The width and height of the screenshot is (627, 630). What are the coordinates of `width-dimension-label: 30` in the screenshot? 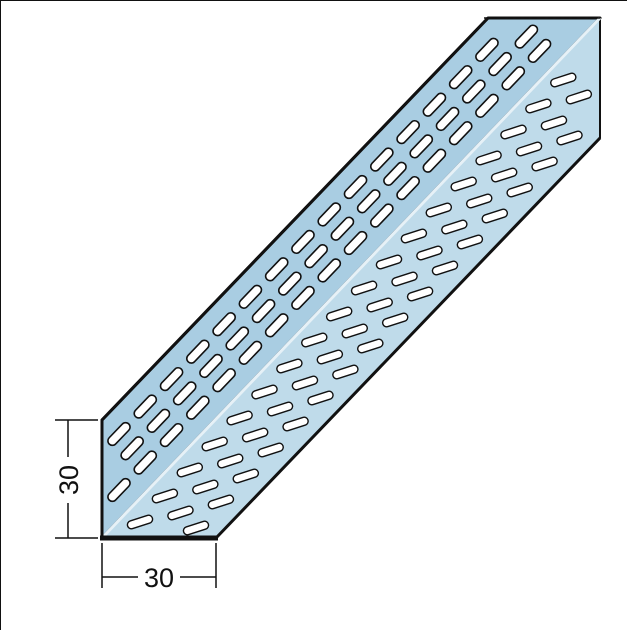 It's located at (159, 578).